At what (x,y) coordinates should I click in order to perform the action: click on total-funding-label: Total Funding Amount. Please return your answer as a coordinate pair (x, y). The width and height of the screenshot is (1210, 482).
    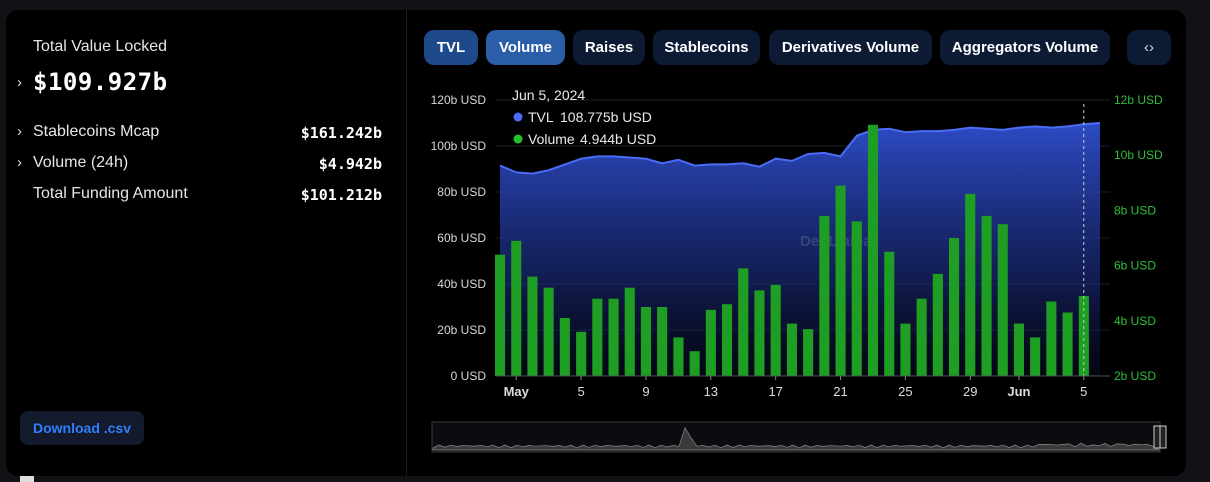
    Looking at the image, I should click on (110, 193).